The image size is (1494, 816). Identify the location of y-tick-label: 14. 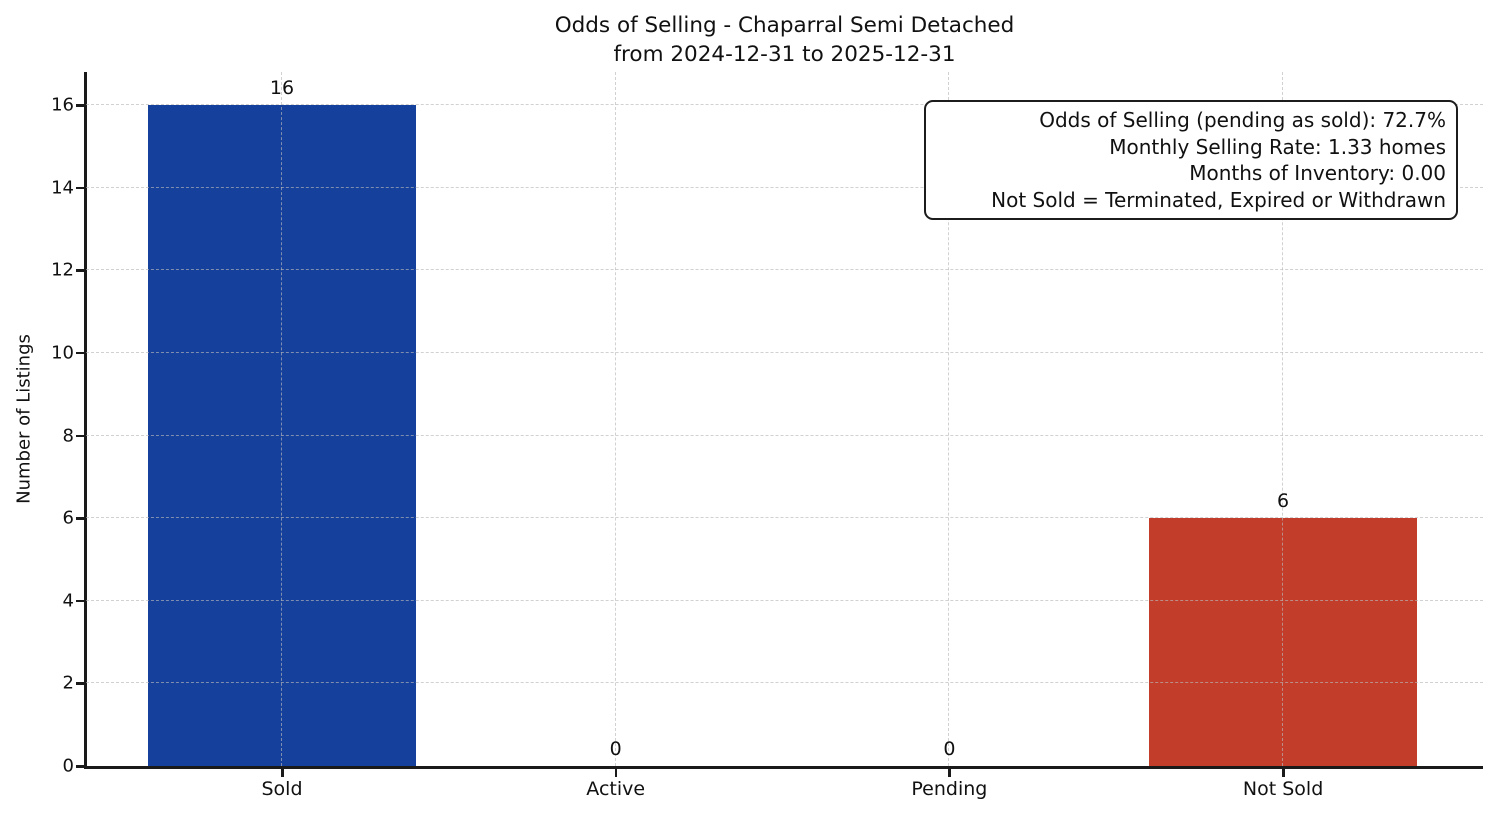
(62, 188).